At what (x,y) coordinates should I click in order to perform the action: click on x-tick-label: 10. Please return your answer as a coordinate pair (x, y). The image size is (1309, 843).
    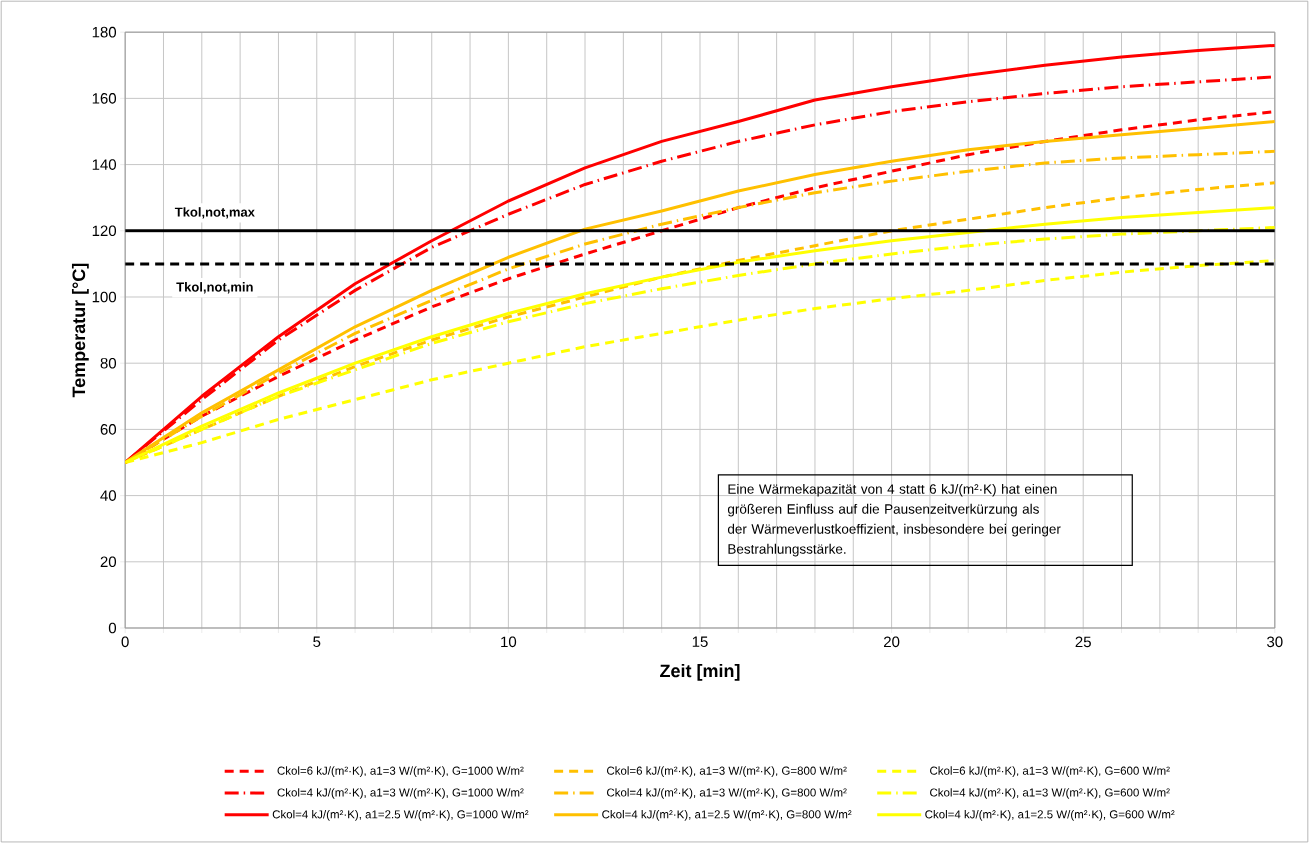
    Looking at the image, I should click on (509, 642).